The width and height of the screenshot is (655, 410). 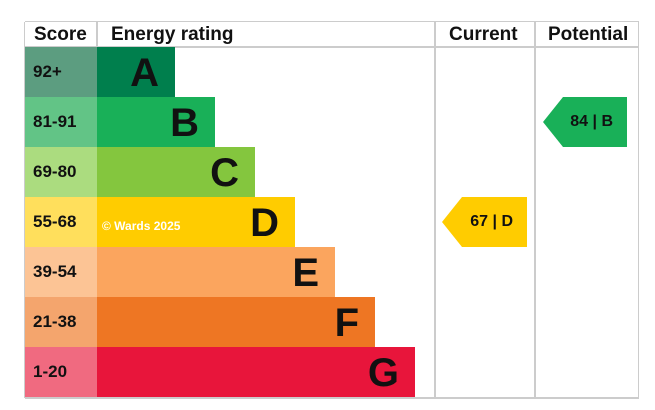 What do you see at coordinates (483, 34) in the screenshot?
I see `header-current: Current` at bounding box center [483, 34].